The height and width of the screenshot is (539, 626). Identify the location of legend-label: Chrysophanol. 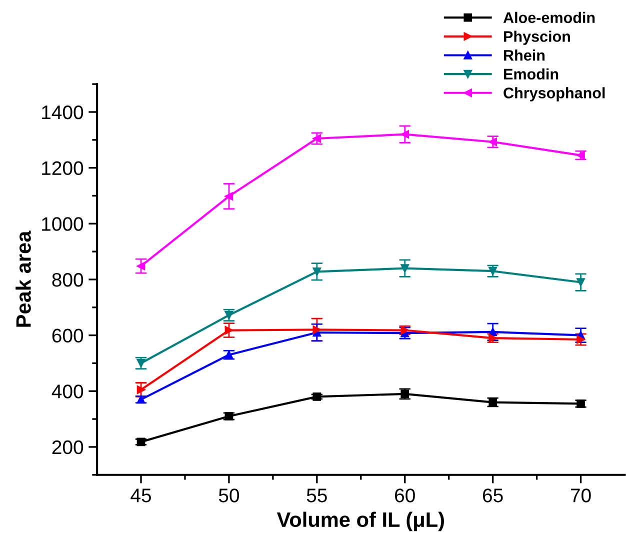
(554, 94).